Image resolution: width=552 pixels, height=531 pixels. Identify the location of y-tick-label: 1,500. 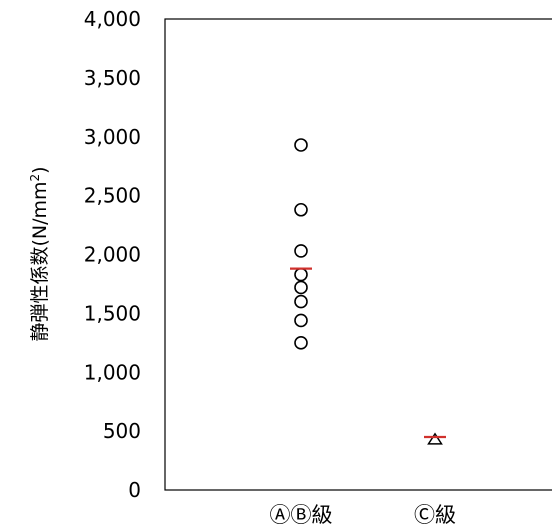
(112, 313).